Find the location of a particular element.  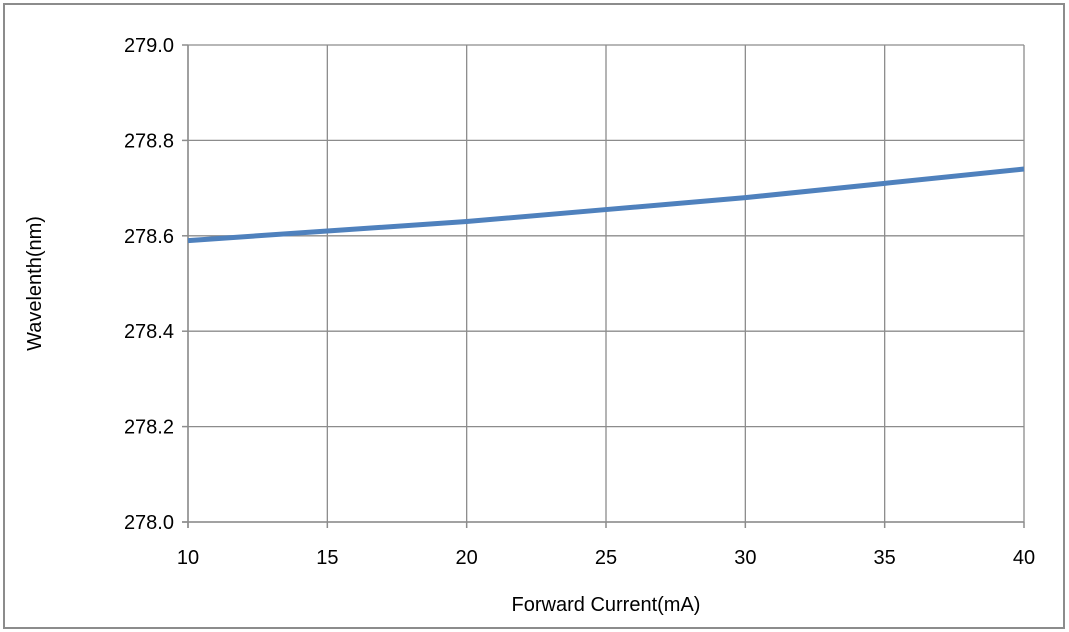

x-tick-label: 40 is located at coordinates (1024, 558).